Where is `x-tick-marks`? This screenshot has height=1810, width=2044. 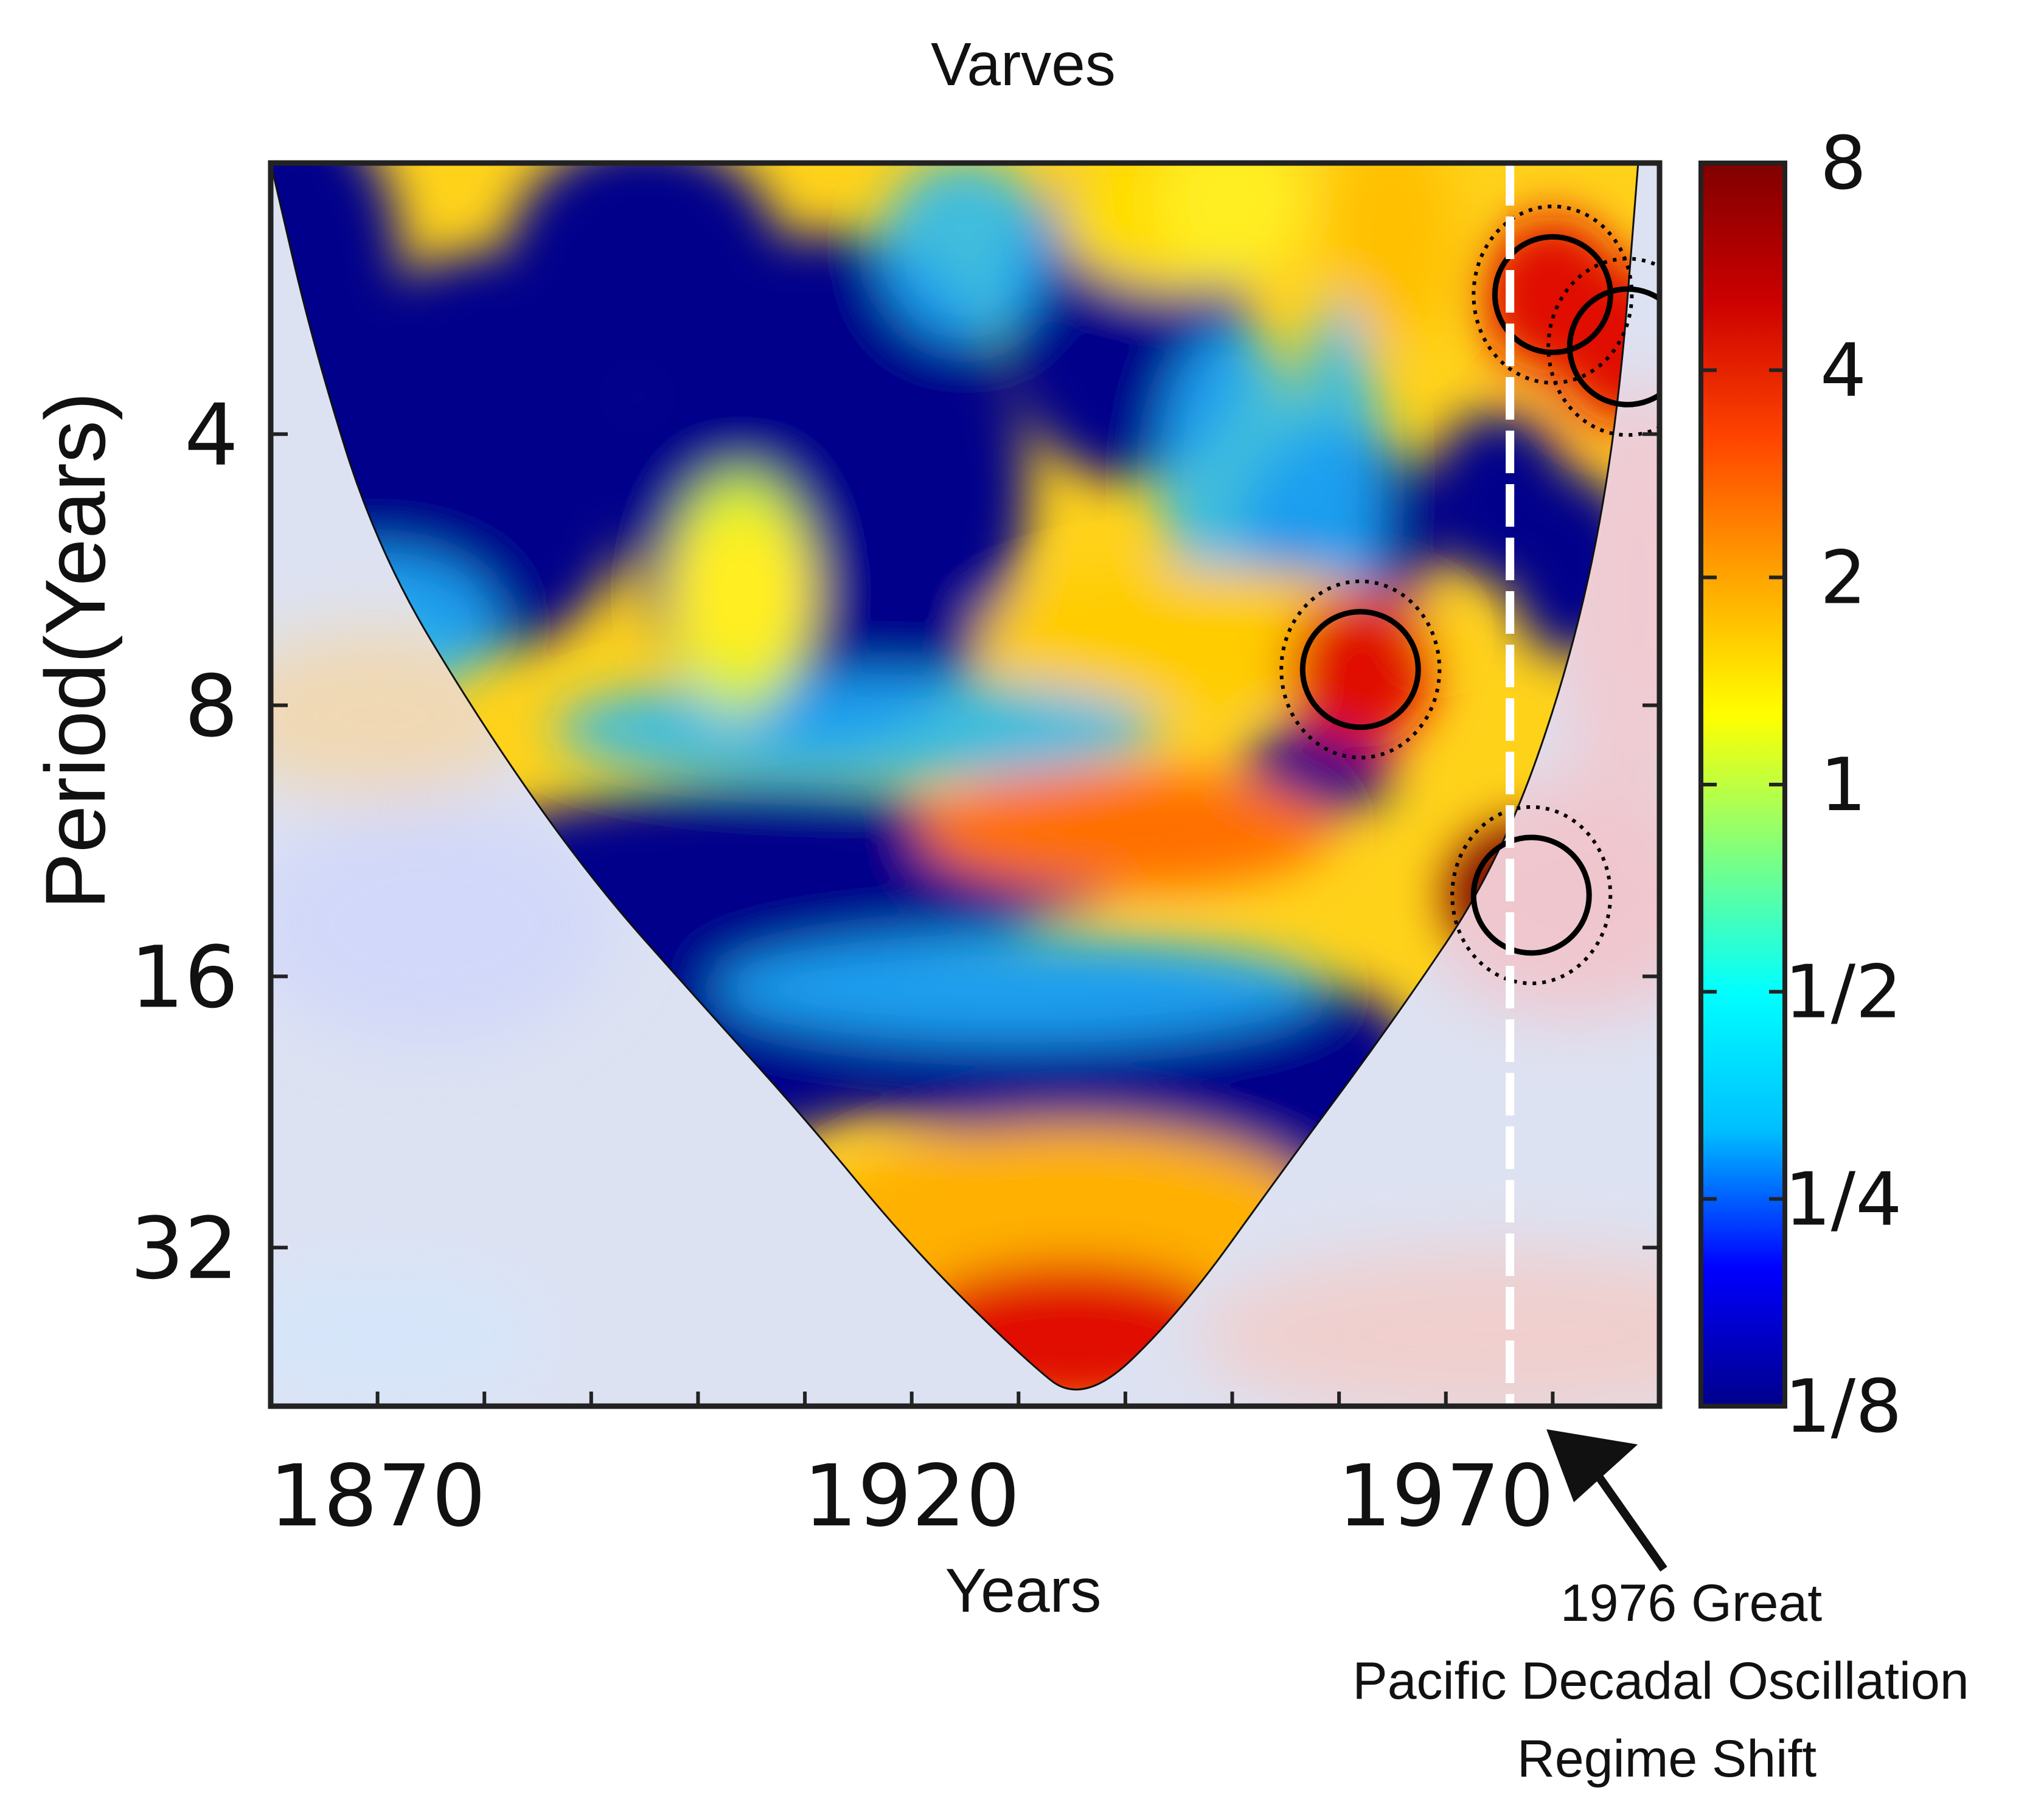 x-tick-marks is located at coordinates (1018, 1399).